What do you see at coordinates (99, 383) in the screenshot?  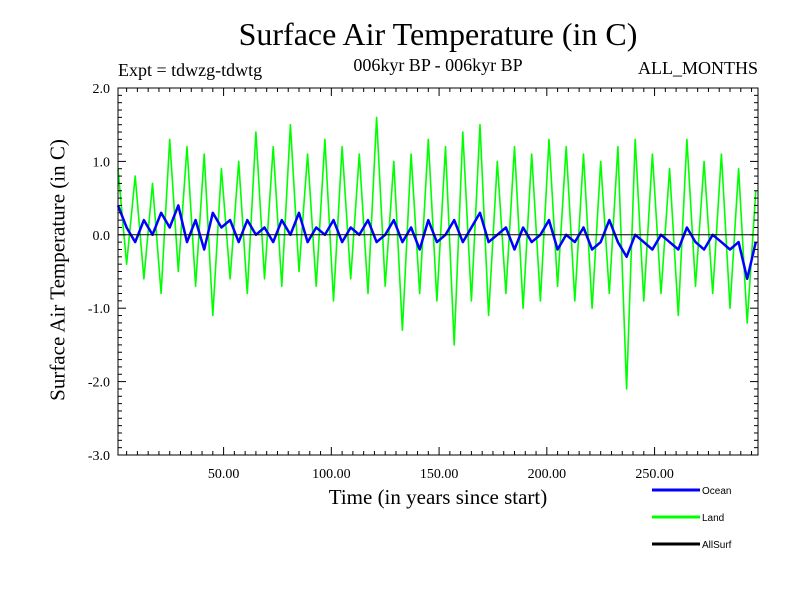 I see `y-tick-label: -2.0` at bounding box center [99, 383].